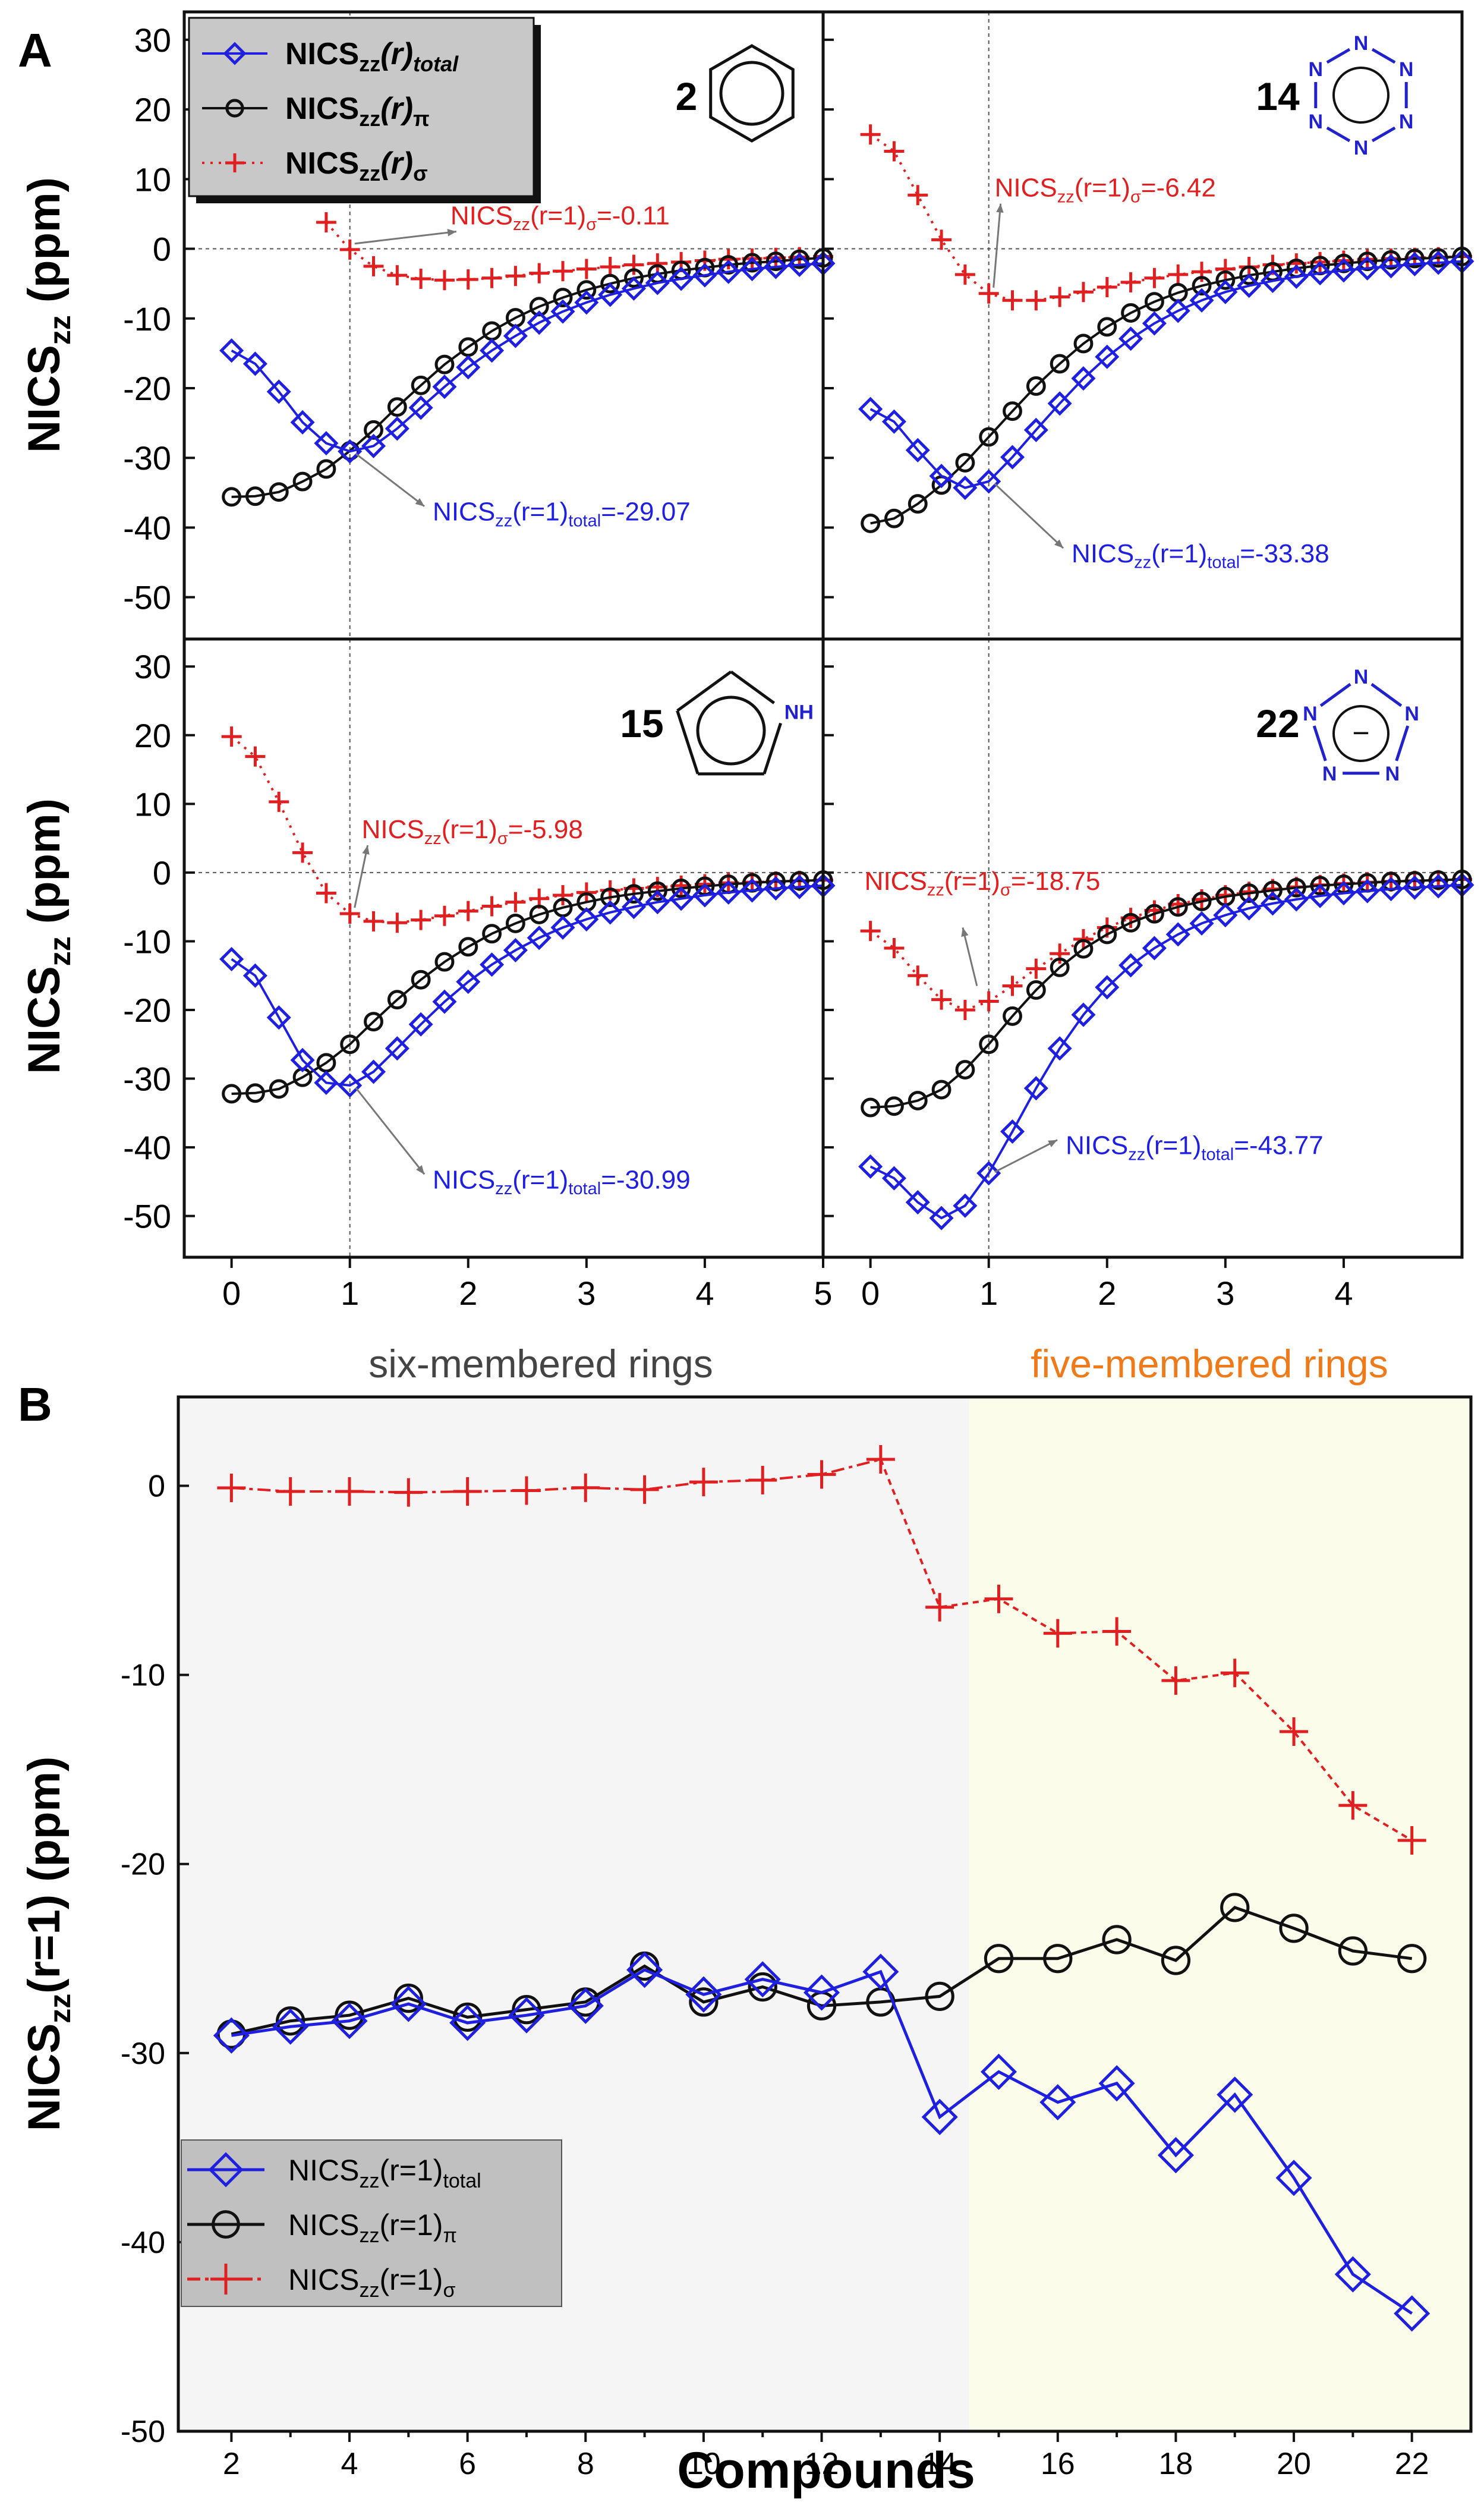 This screenshot has width=1484, height=2502. What do you see at coordinates (350, 1293) in the screenshot?
I see `tick-label: 1` at bounding box center [350, 1293].